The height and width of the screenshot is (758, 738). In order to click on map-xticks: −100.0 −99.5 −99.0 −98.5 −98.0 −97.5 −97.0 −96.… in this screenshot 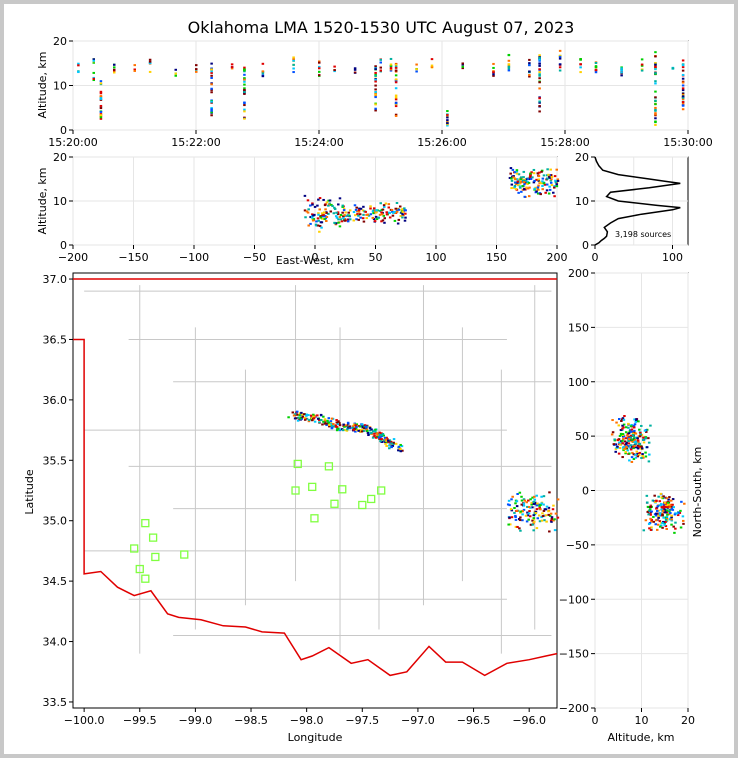, I will do `click(305, 717)`.